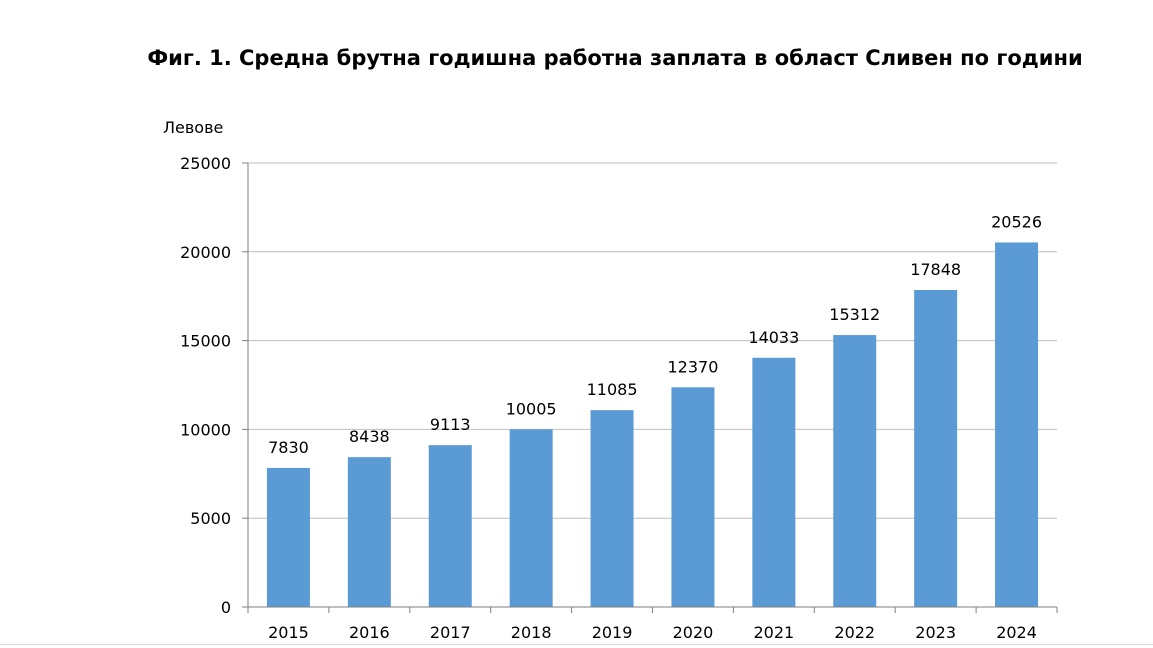 Image resolution: width=1153 pixels, height=648 pixels. I want to click on x-tick-label-2023: 2023, so click(935, 632).